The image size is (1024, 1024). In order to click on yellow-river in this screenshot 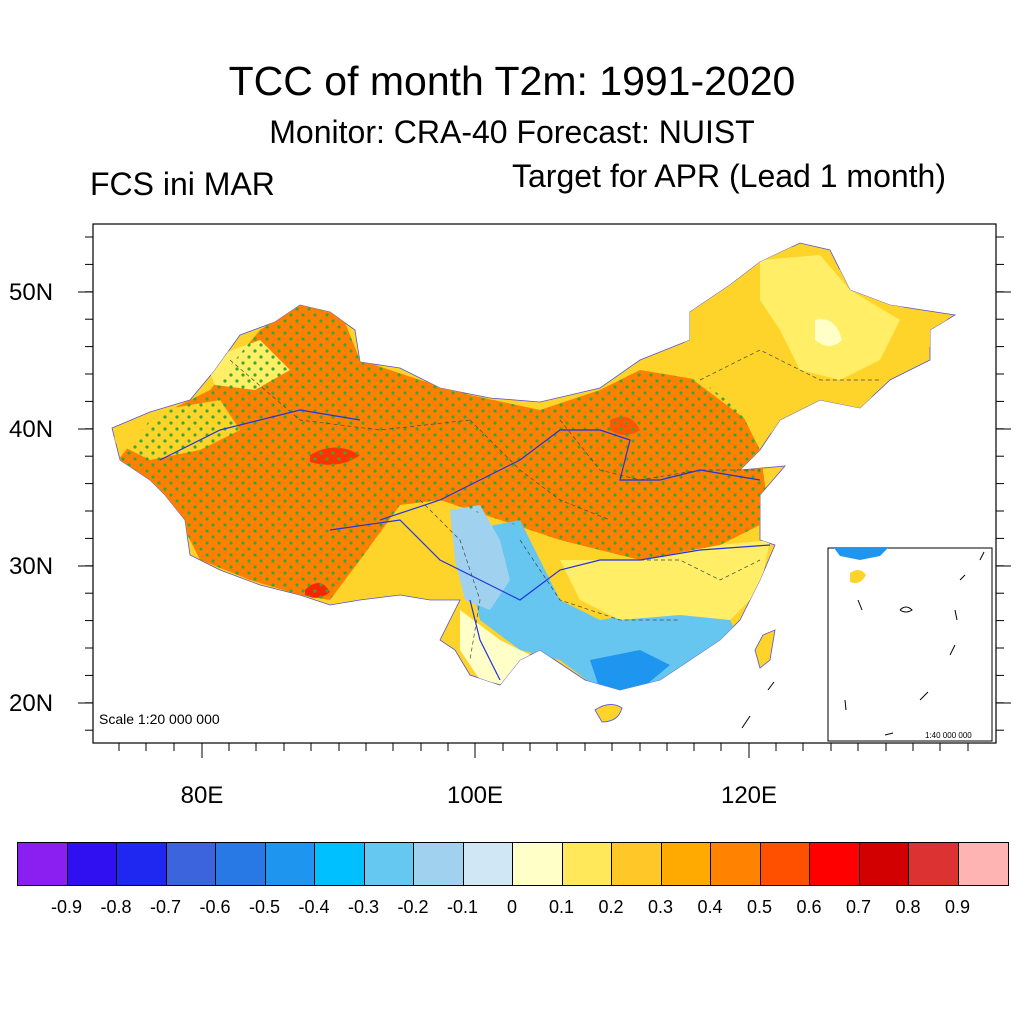, I will do `click(570, 475)`.